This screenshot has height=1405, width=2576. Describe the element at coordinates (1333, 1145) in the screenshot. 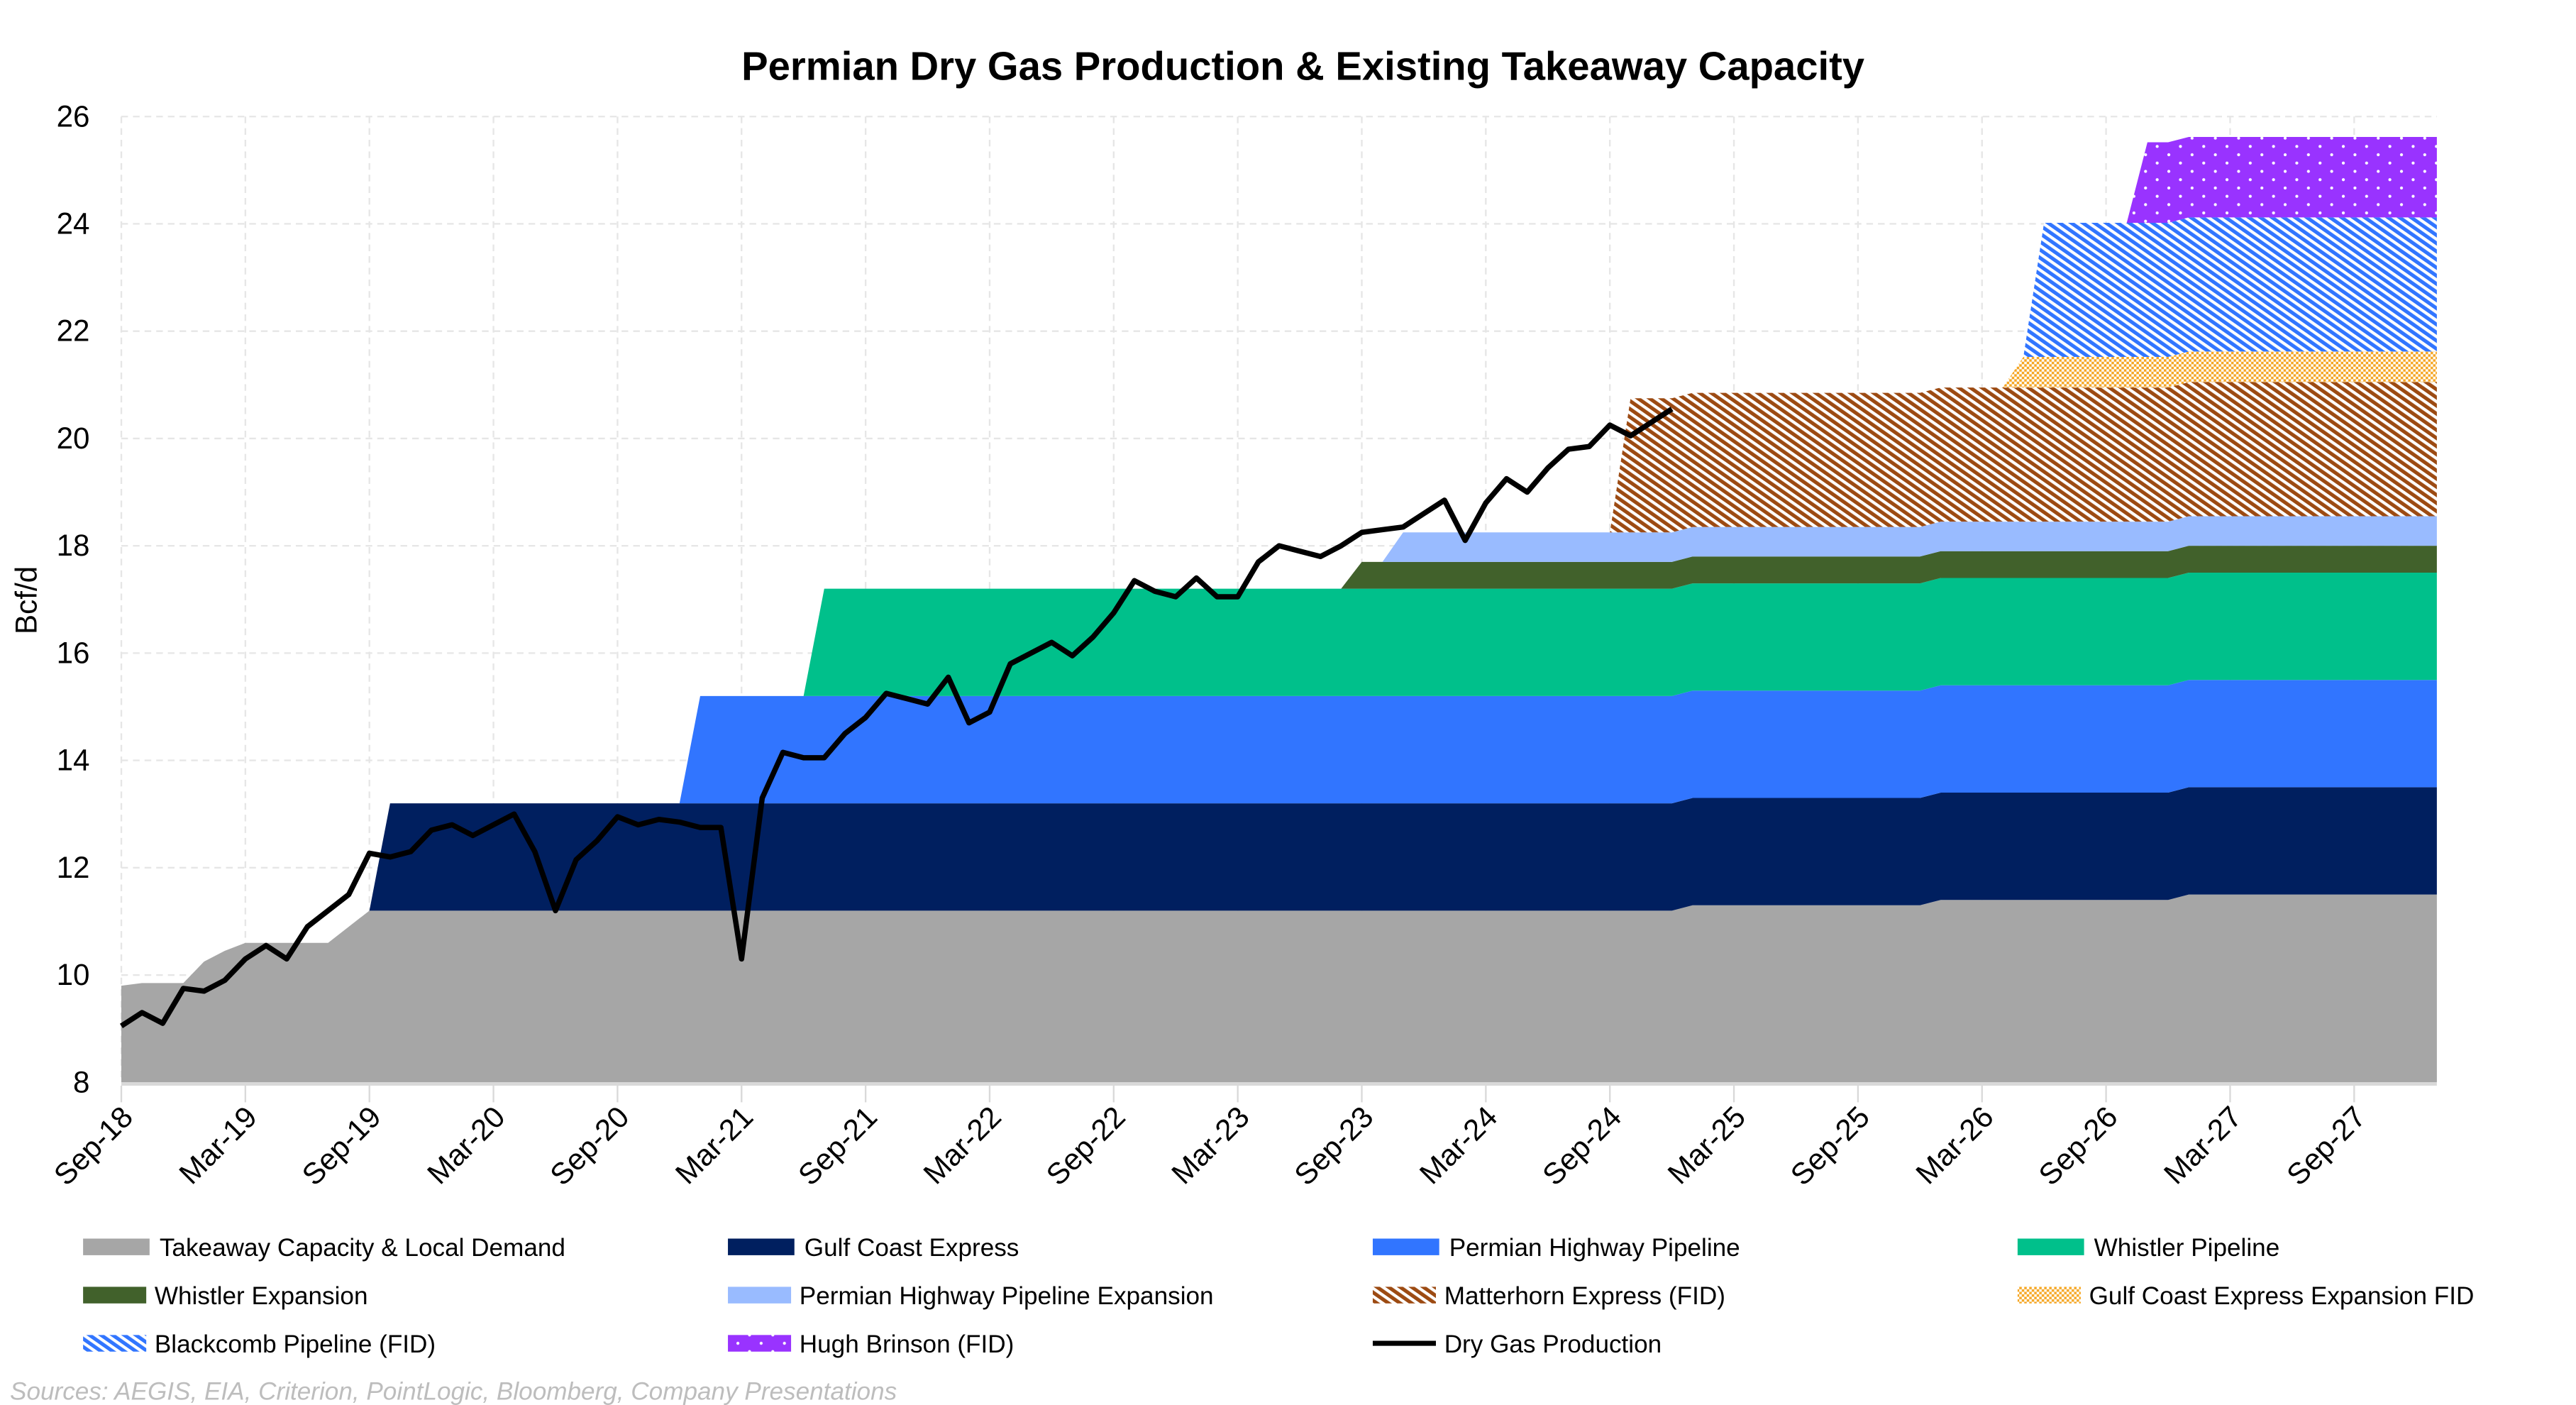

I see `x-tick-label: Sep-23` at that location.